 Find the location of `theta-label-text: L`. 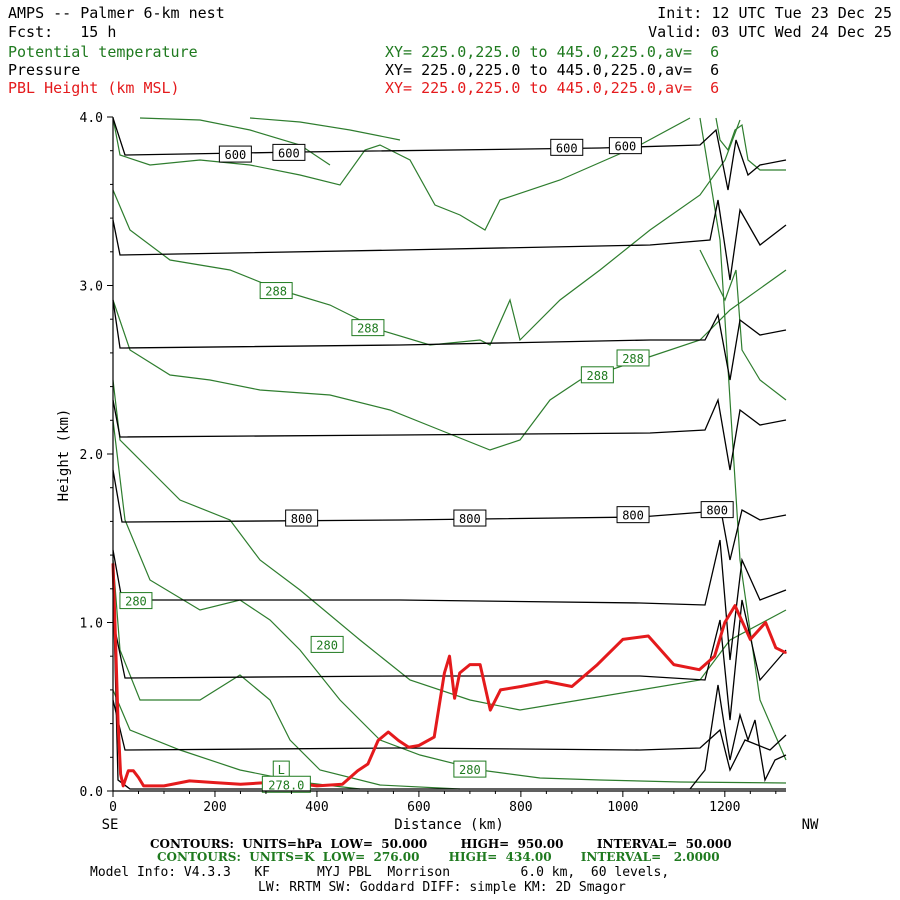

theta-label-text: L is located at coordinates (281, 770).